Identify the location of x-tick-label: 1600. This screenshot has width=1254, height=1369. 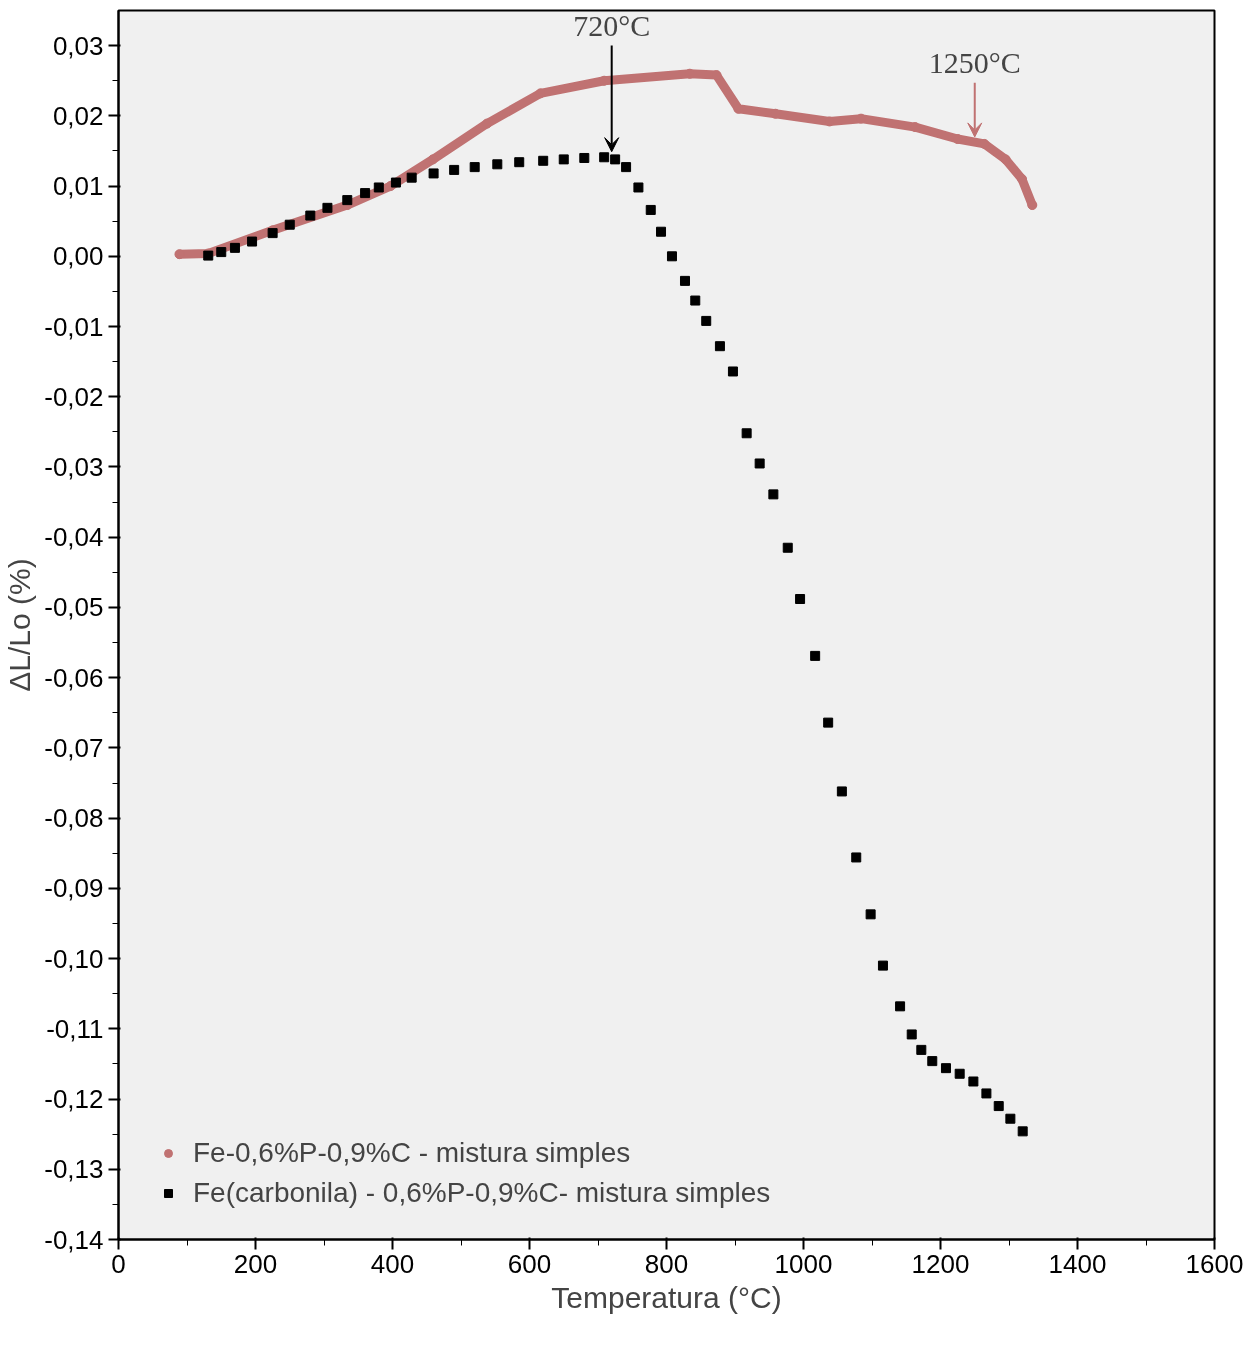
(1214, 1263).